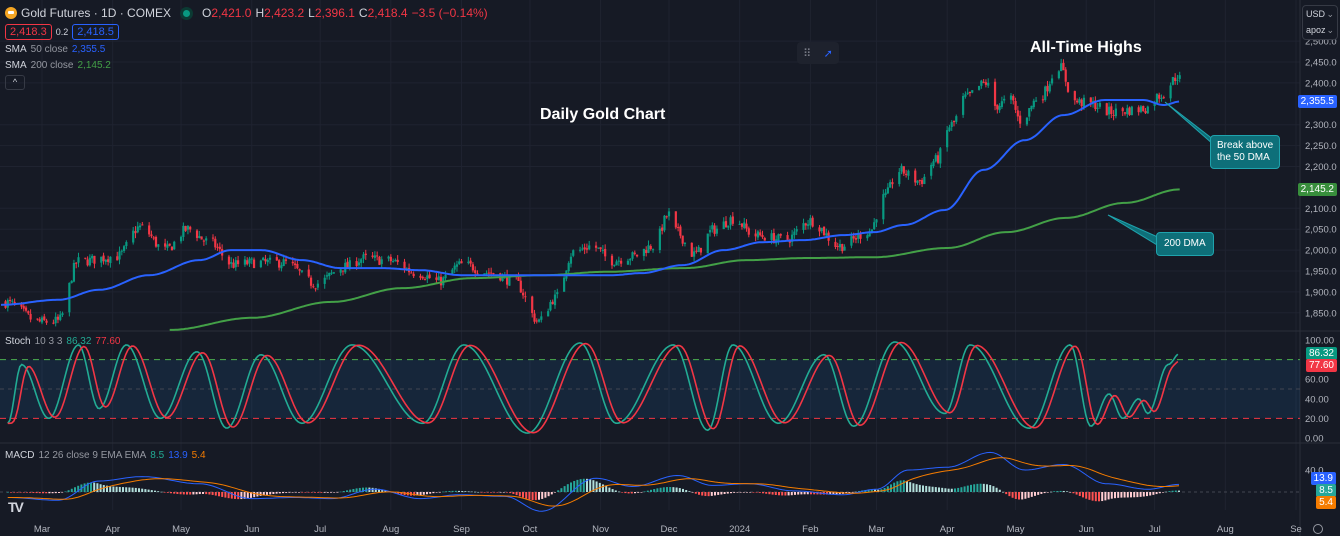 This screenshot has height=536, width=1340. Describe the element at coordinates (1317, 101) in the screenshot. I see `sma50-price-label: 2,355.5` at that location.